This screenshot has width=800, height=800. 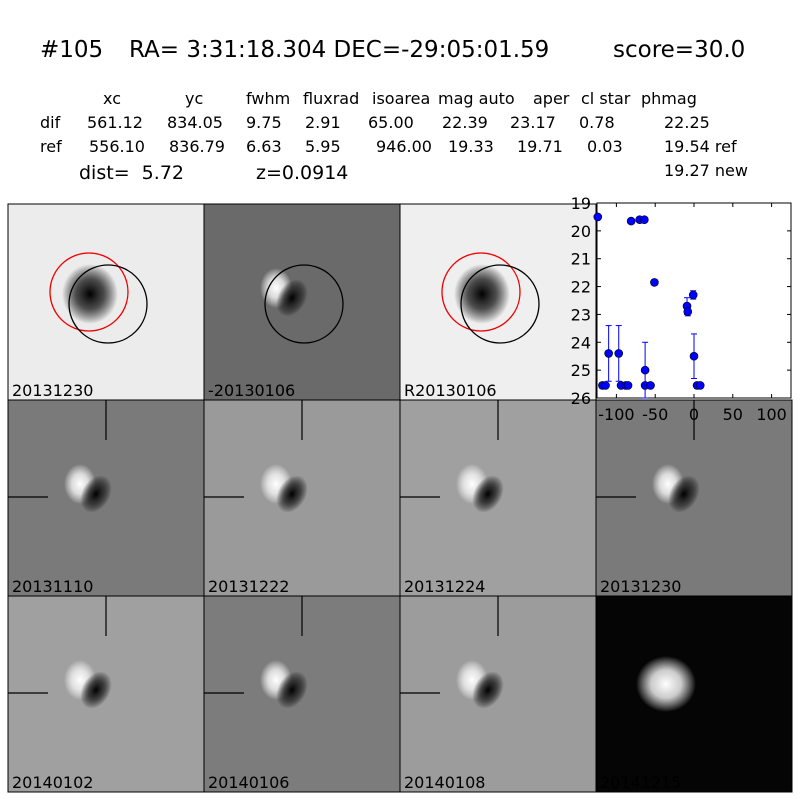 I want to click on row-label: dif, so click(x=50, y=122).